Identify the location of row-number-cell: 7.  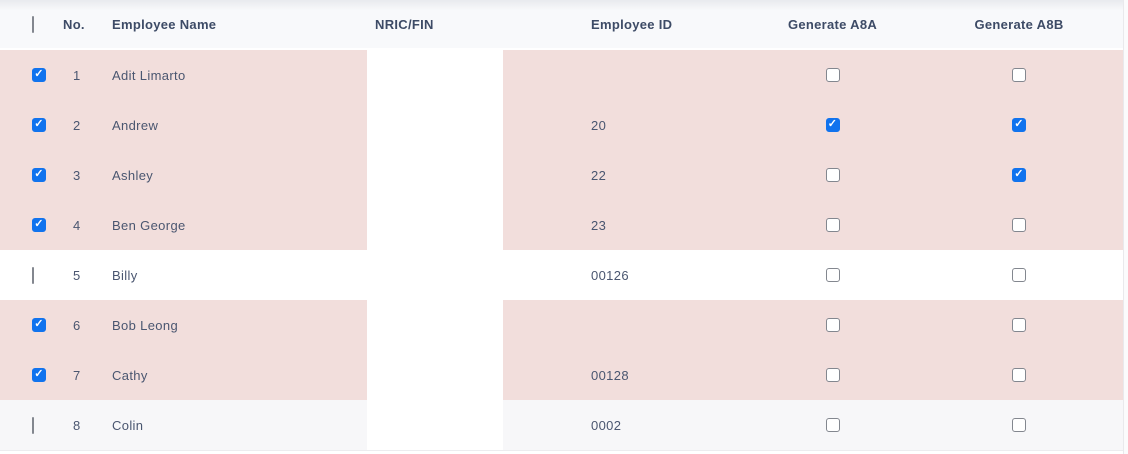
(77, 375).